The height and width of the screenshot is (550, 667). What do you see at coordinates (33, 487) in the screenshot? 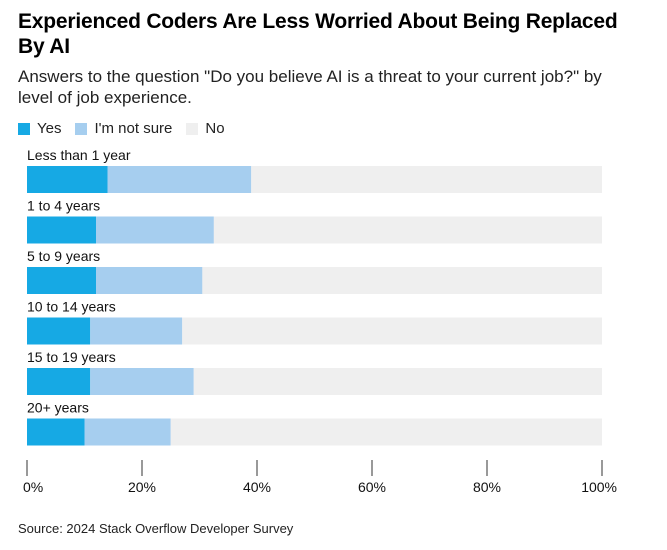
I see `x-tick-label: 0%` at bounding box center [33, 487].